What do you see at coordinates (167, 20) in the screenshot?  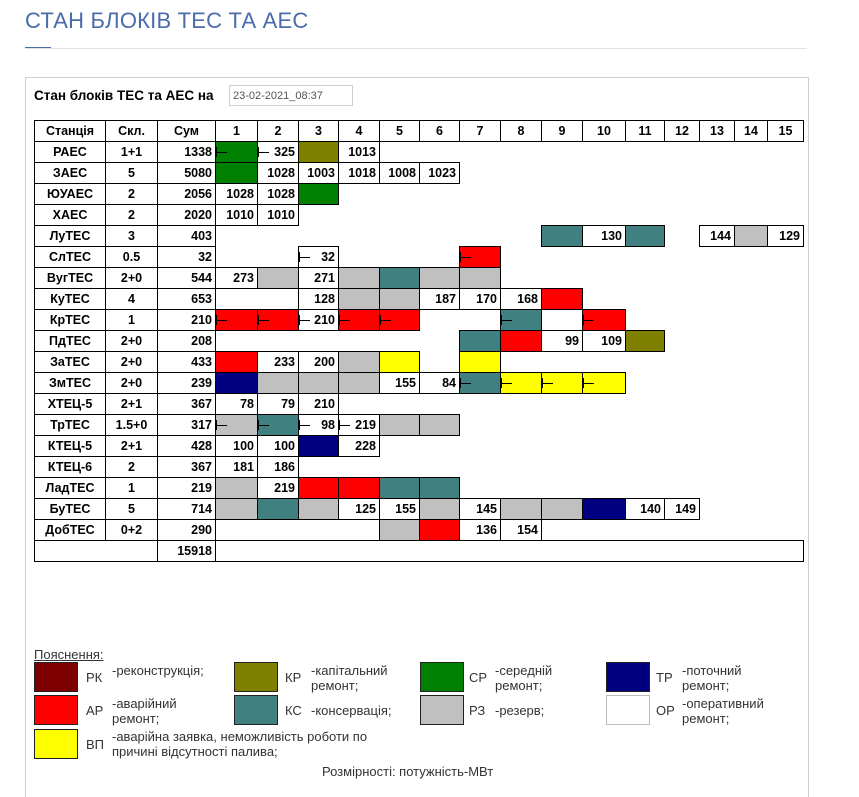 I see `page-title: СТАН БЛОКІВ ТЕС ТА АЕС` at bounding box center [167, 20].